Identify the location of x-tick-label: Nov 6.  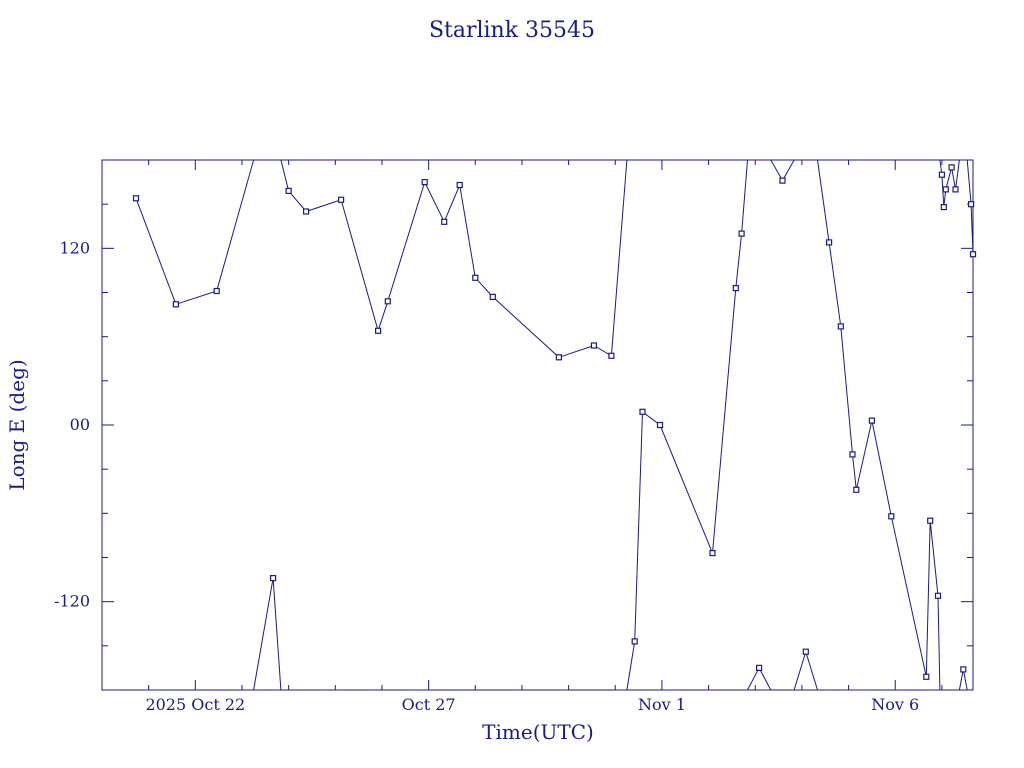
(895, 704).